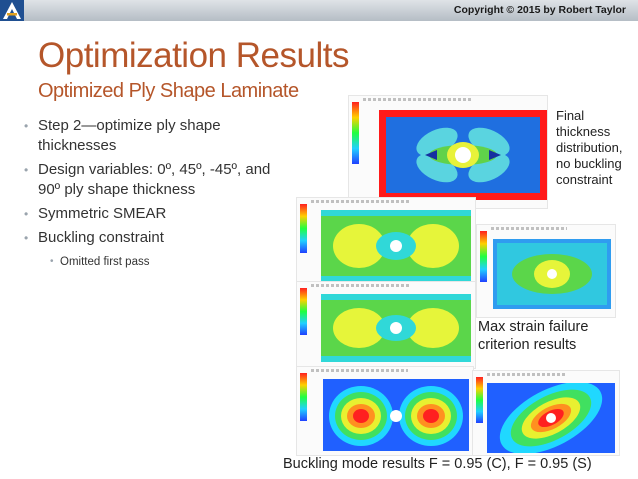  What do you see at coordinates (149, 136) in the screenshot?
I see `bullet-item: Step 2—optimize ply shape thicknesses` at bounding box center [149, 136].